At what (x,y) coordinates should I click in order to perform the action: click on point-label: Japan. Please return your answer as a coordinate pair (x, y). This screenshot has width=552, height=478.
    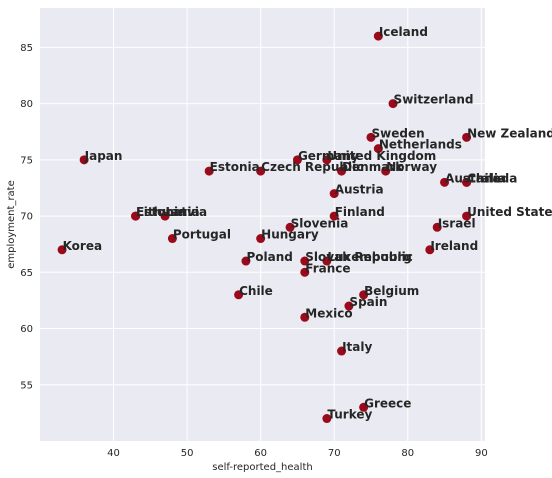
    Looking at the image, I should click on (103, 156).